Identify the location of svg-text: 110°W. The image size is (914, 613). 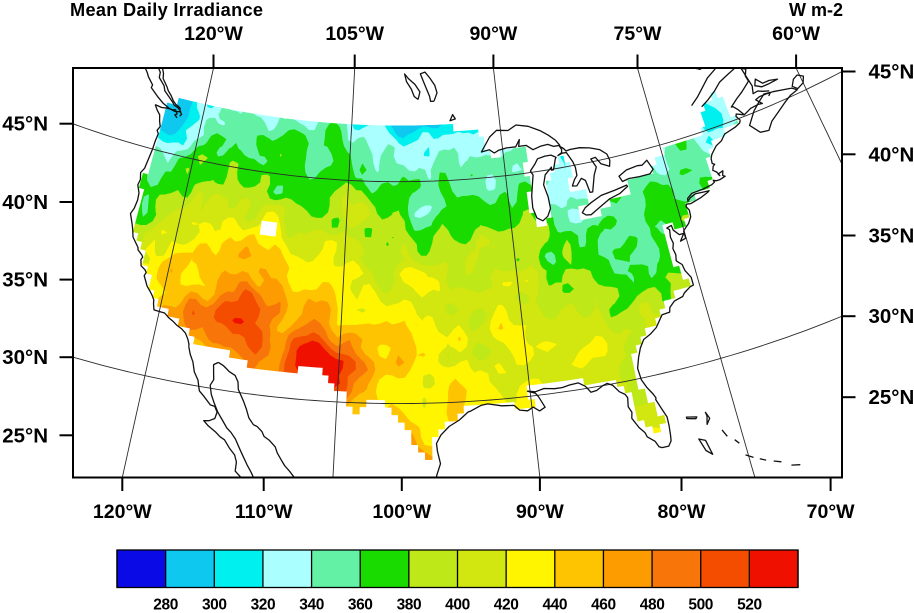
(264, 512).